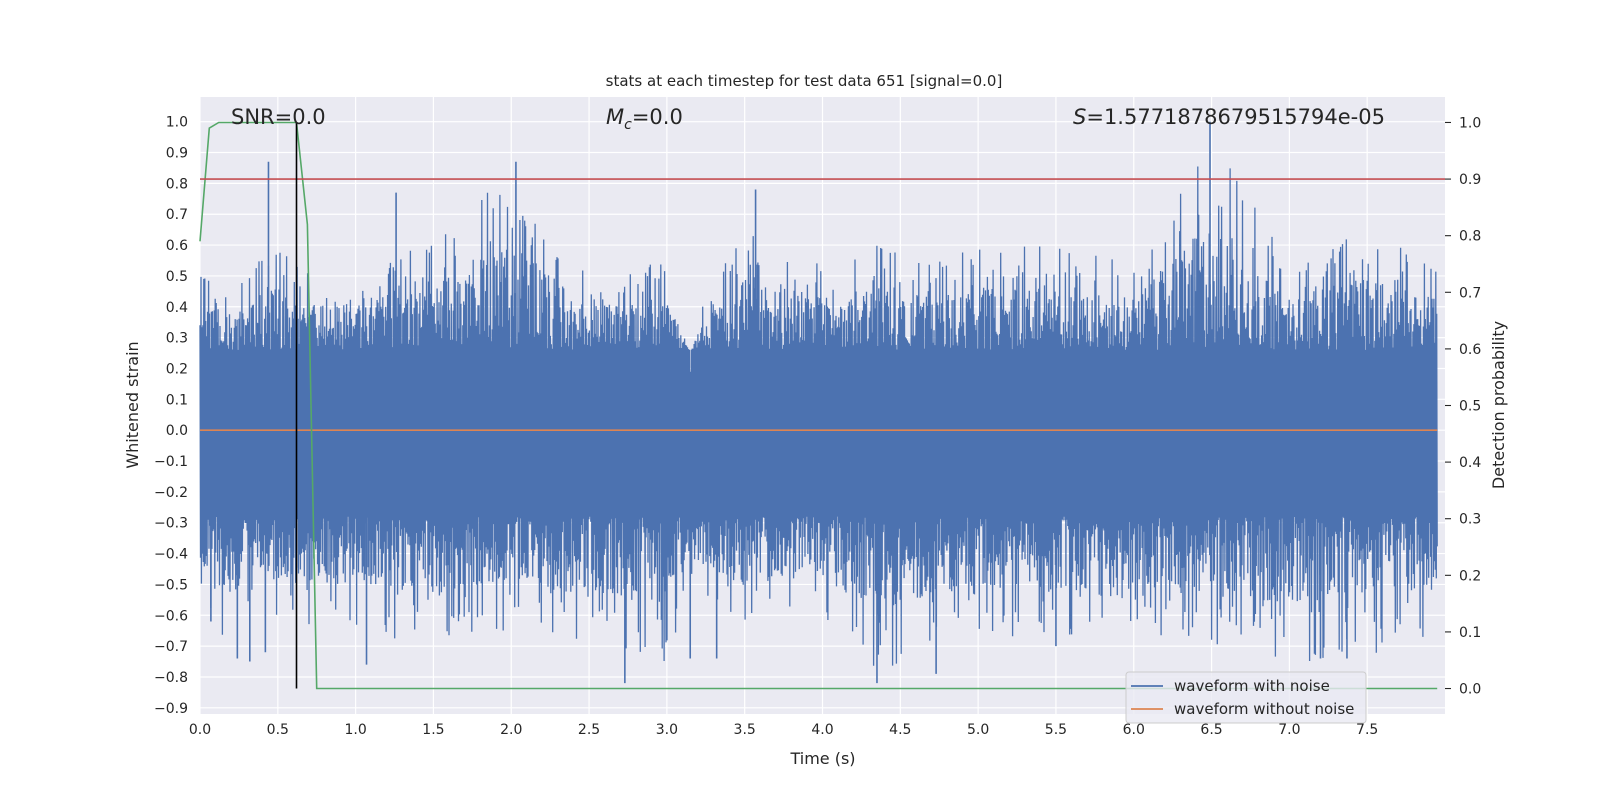  Describe the element at coordinates (822, 730) in the screenshot. I see `x-tick-label: 4.0` at that location.